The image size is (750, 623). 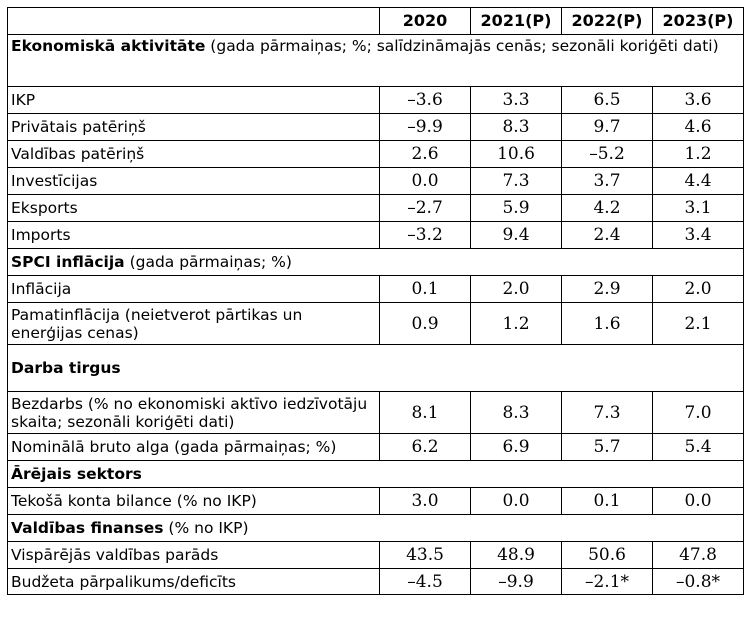 What do you see at coordinates (68, 262) in the screenshot?
I see `section-title-hicp: SPCI inflācija` at bounding box center [68, 262].